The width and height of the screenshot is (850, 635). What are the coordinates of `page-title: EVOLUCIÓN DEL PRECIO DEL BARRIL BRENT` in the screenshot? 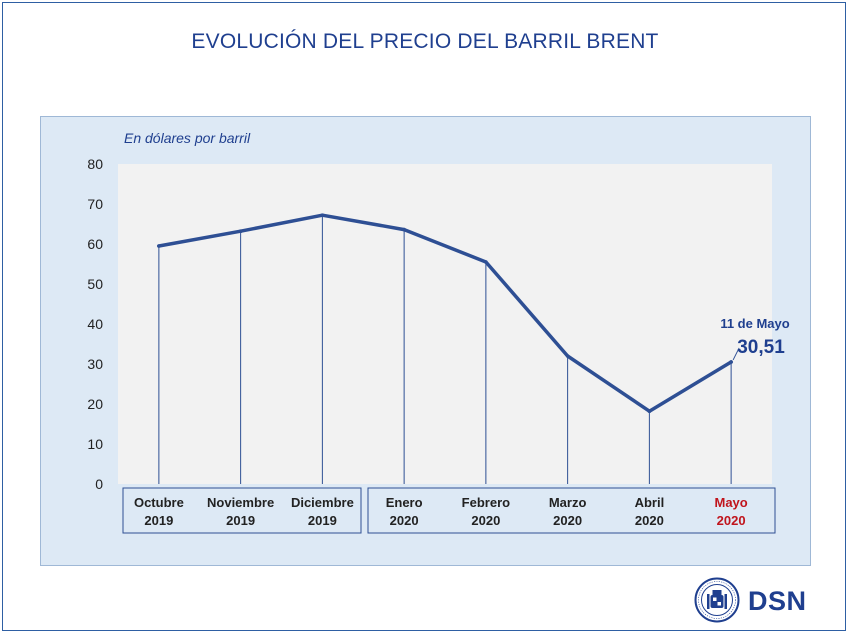 It's located at (425, 41).